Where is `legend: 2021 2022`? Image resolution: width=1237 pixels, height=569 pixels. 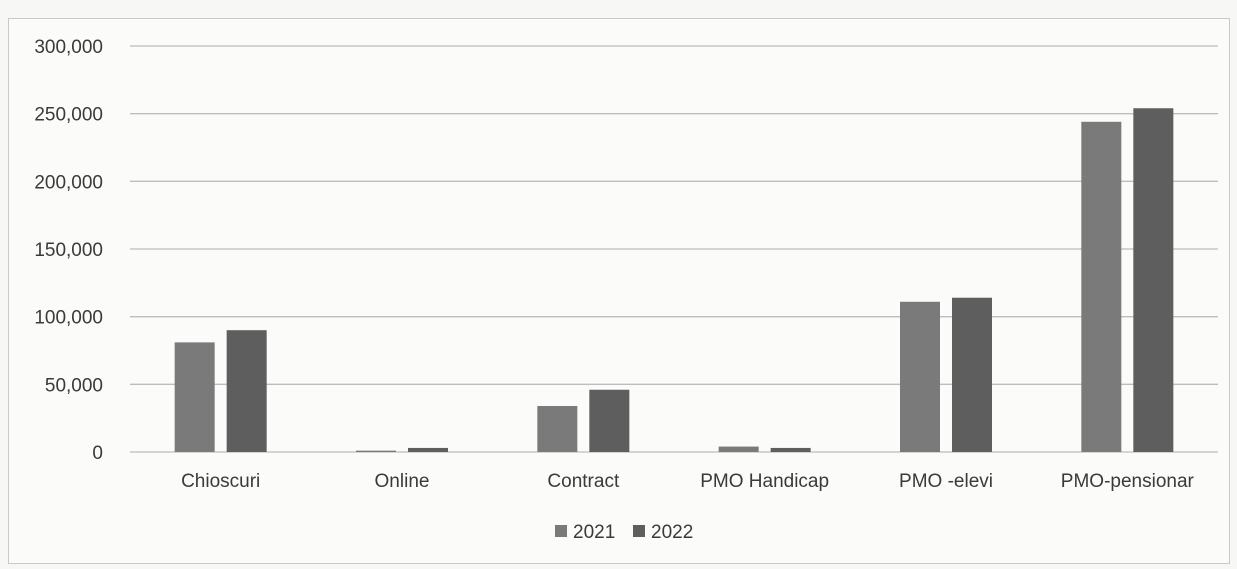 legend: 2021 2022 is located at coordinates (624, 532).